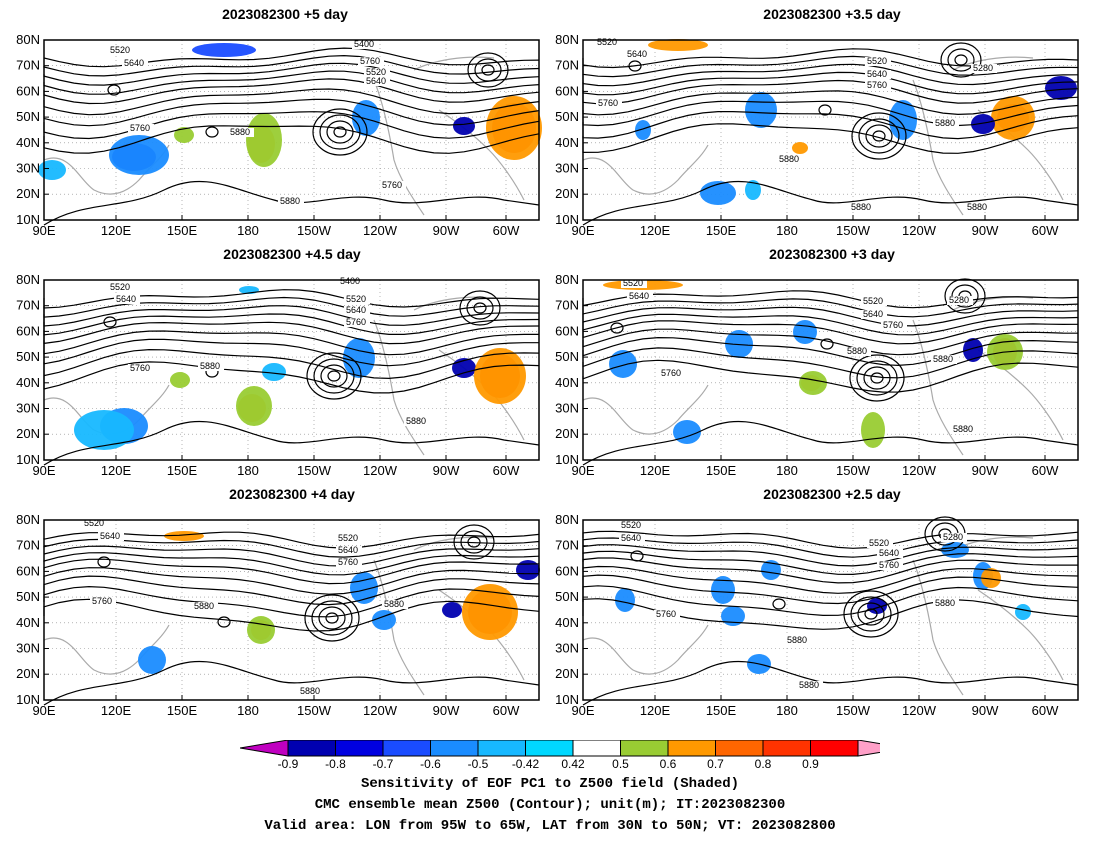  Describe the element at coordinates (292, 494) in the screenshot. I see `panel-title-5: 2023082300 +4 day` at that location.